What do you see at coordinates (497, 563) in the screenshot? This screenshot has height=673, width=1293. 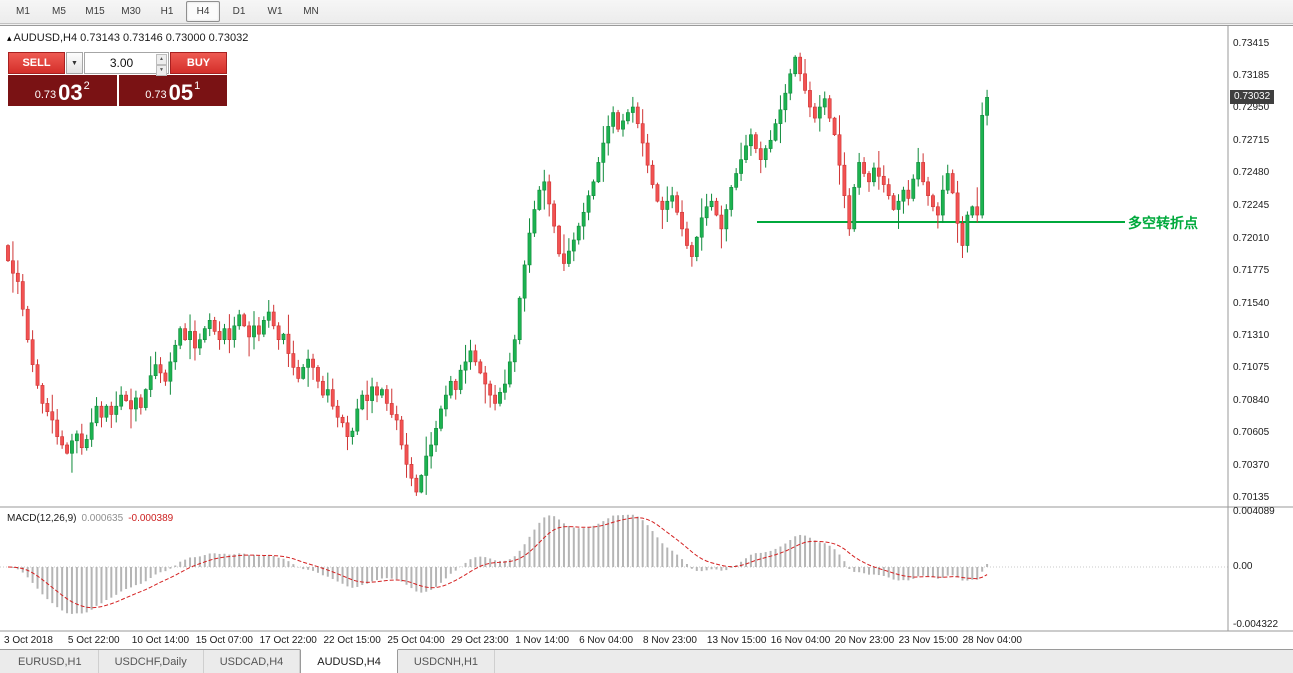 I see `macd-signal-line` at bounding box center [497, 563].